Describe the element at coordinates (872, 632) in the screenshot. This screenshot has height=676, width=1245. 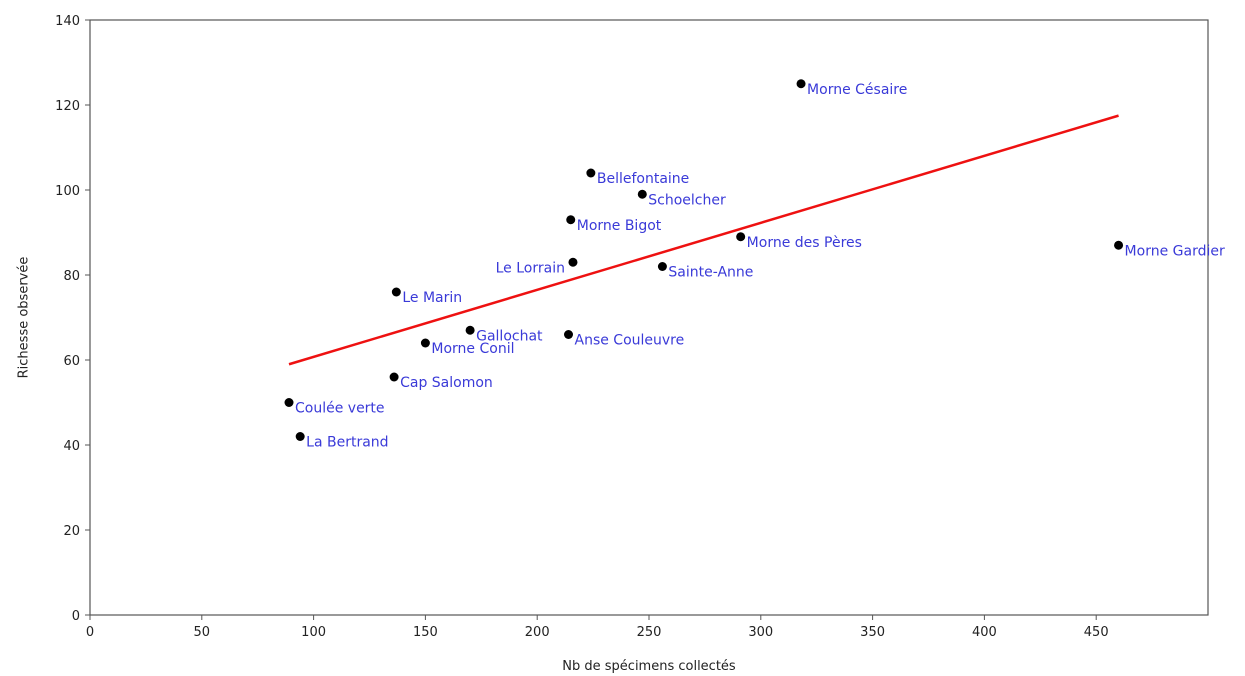
I see `x-tick-label: 350` at that location.